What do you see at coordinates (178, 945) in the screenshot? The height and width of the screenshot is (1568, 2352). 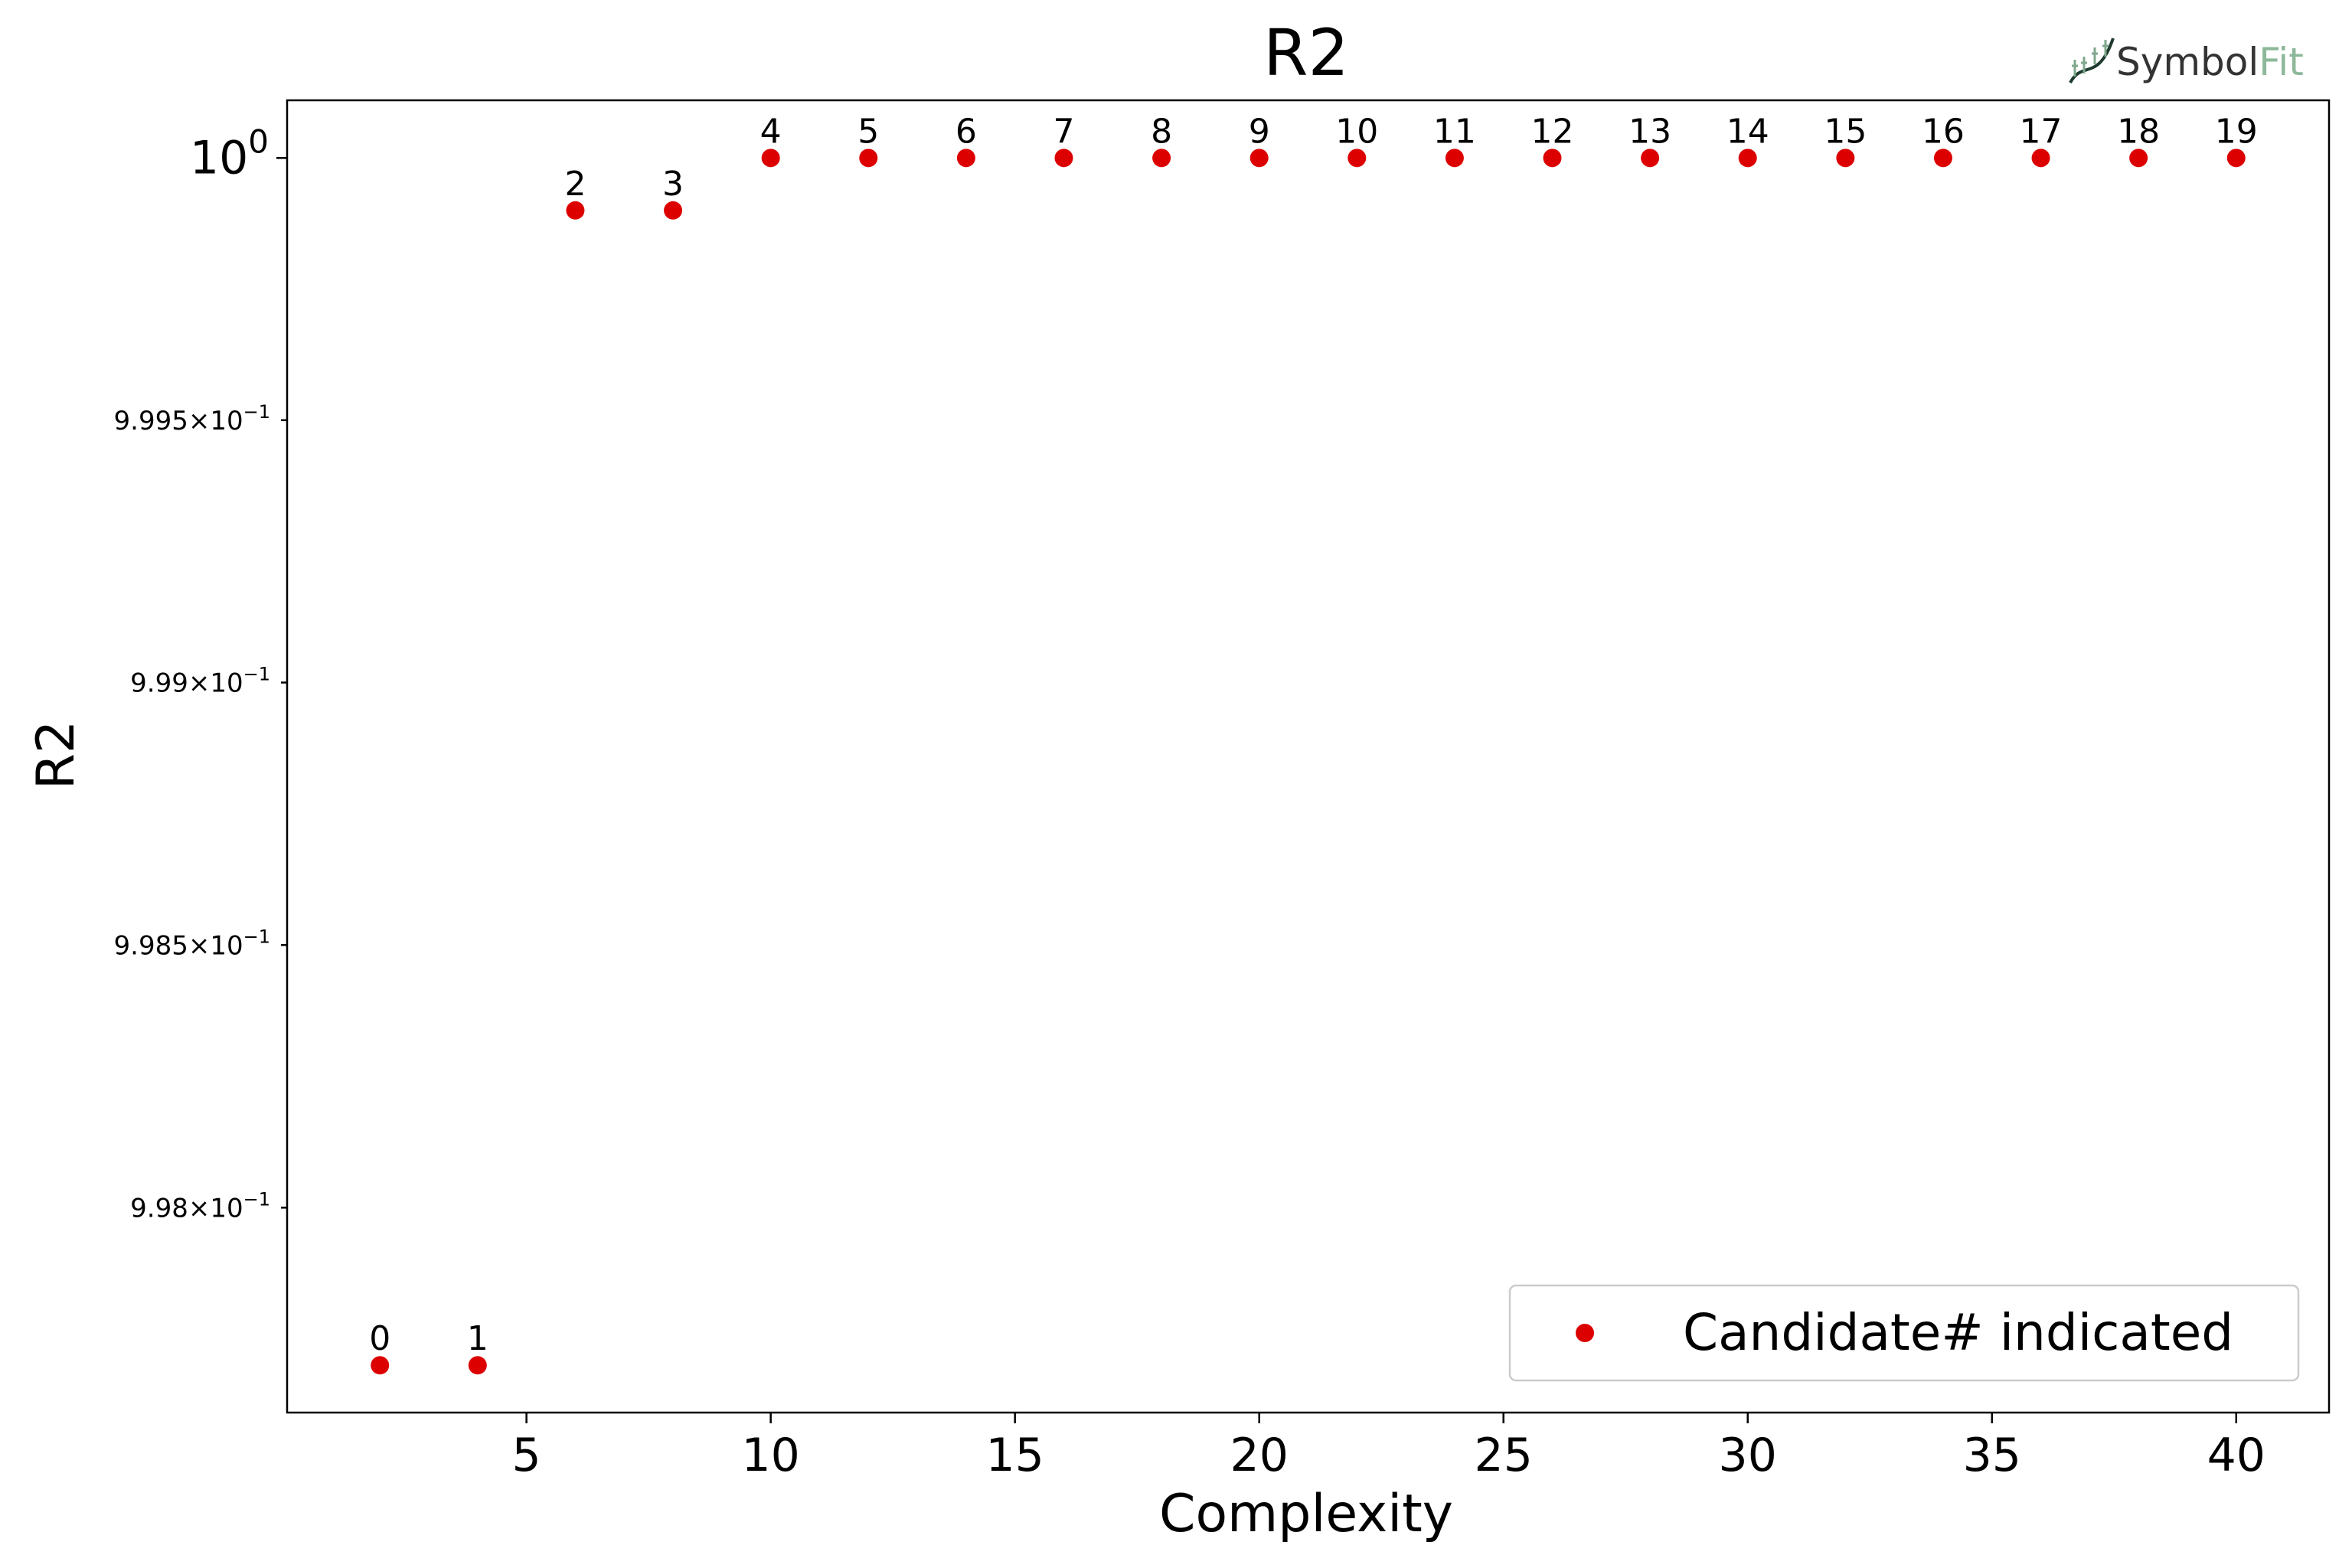 I see `y-tick-mantissa: 9.985×10` at bounding box center [178, 945].